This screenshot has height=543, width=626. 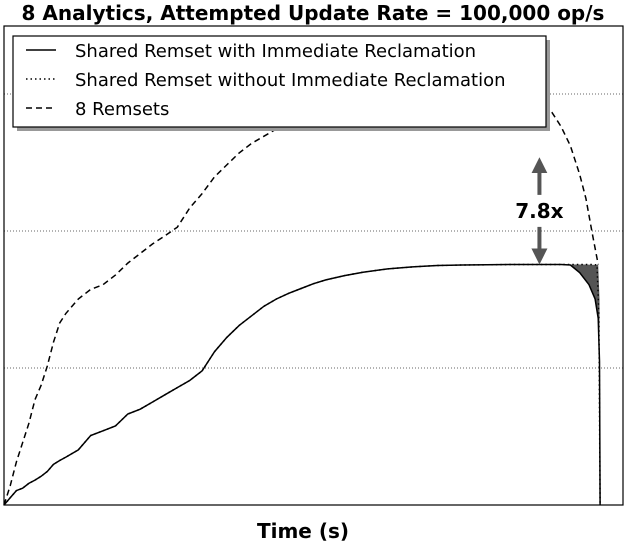 I want to click on annotation: 7.8x, so click(x=539, y=211).